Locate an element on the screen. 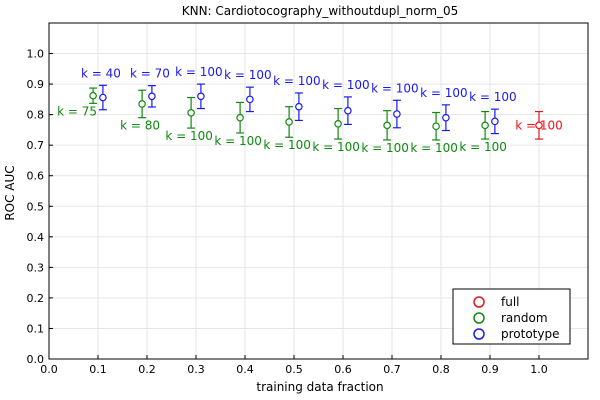 Image resolution: width=600 pixels, height=400 pixels. prototype-k-label: k = 40 is located at coordinates (101, 73).